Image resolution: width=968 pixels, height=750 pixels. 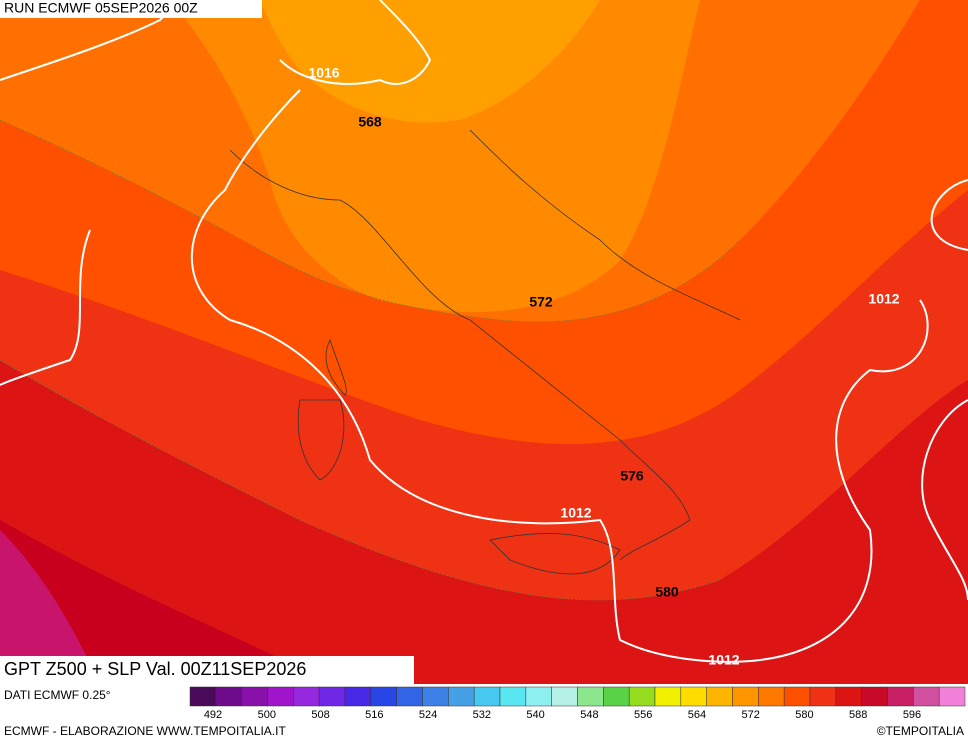 What do you see at coordinates (374, 715) in the screenshot?
I see `colorbar-tick-label: 516` at bounding box center [374, 715].